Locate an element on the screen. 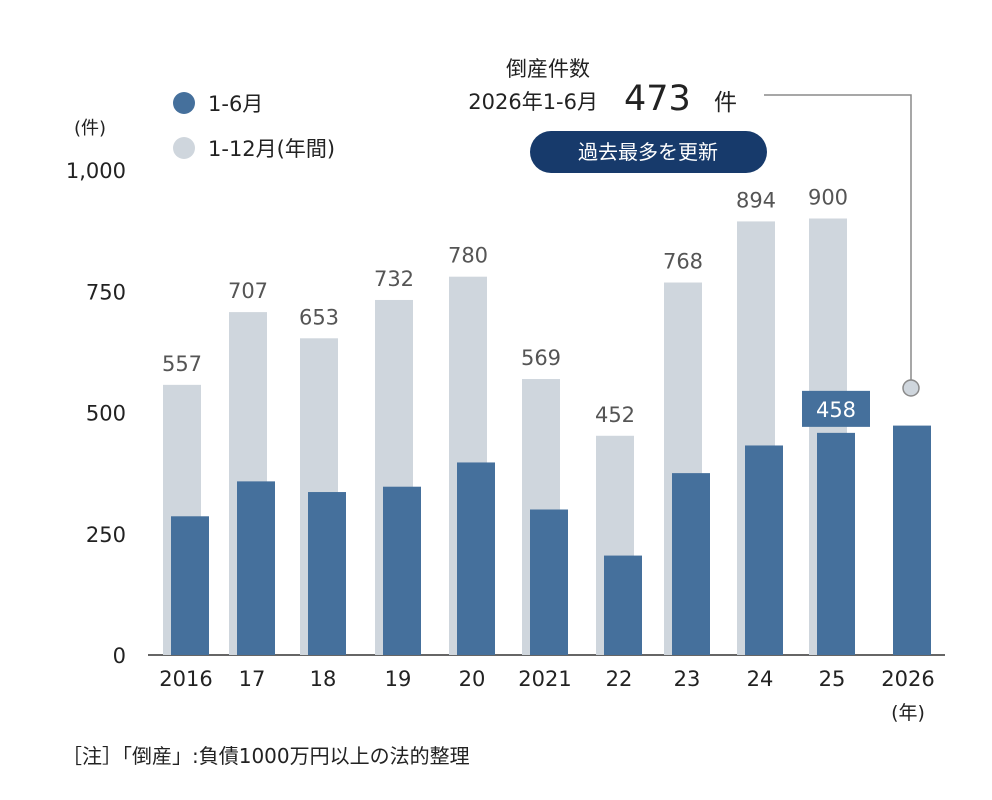 The image size is (992, 800). x-tick-label-18: 18 is located at coordinates (323, 679).